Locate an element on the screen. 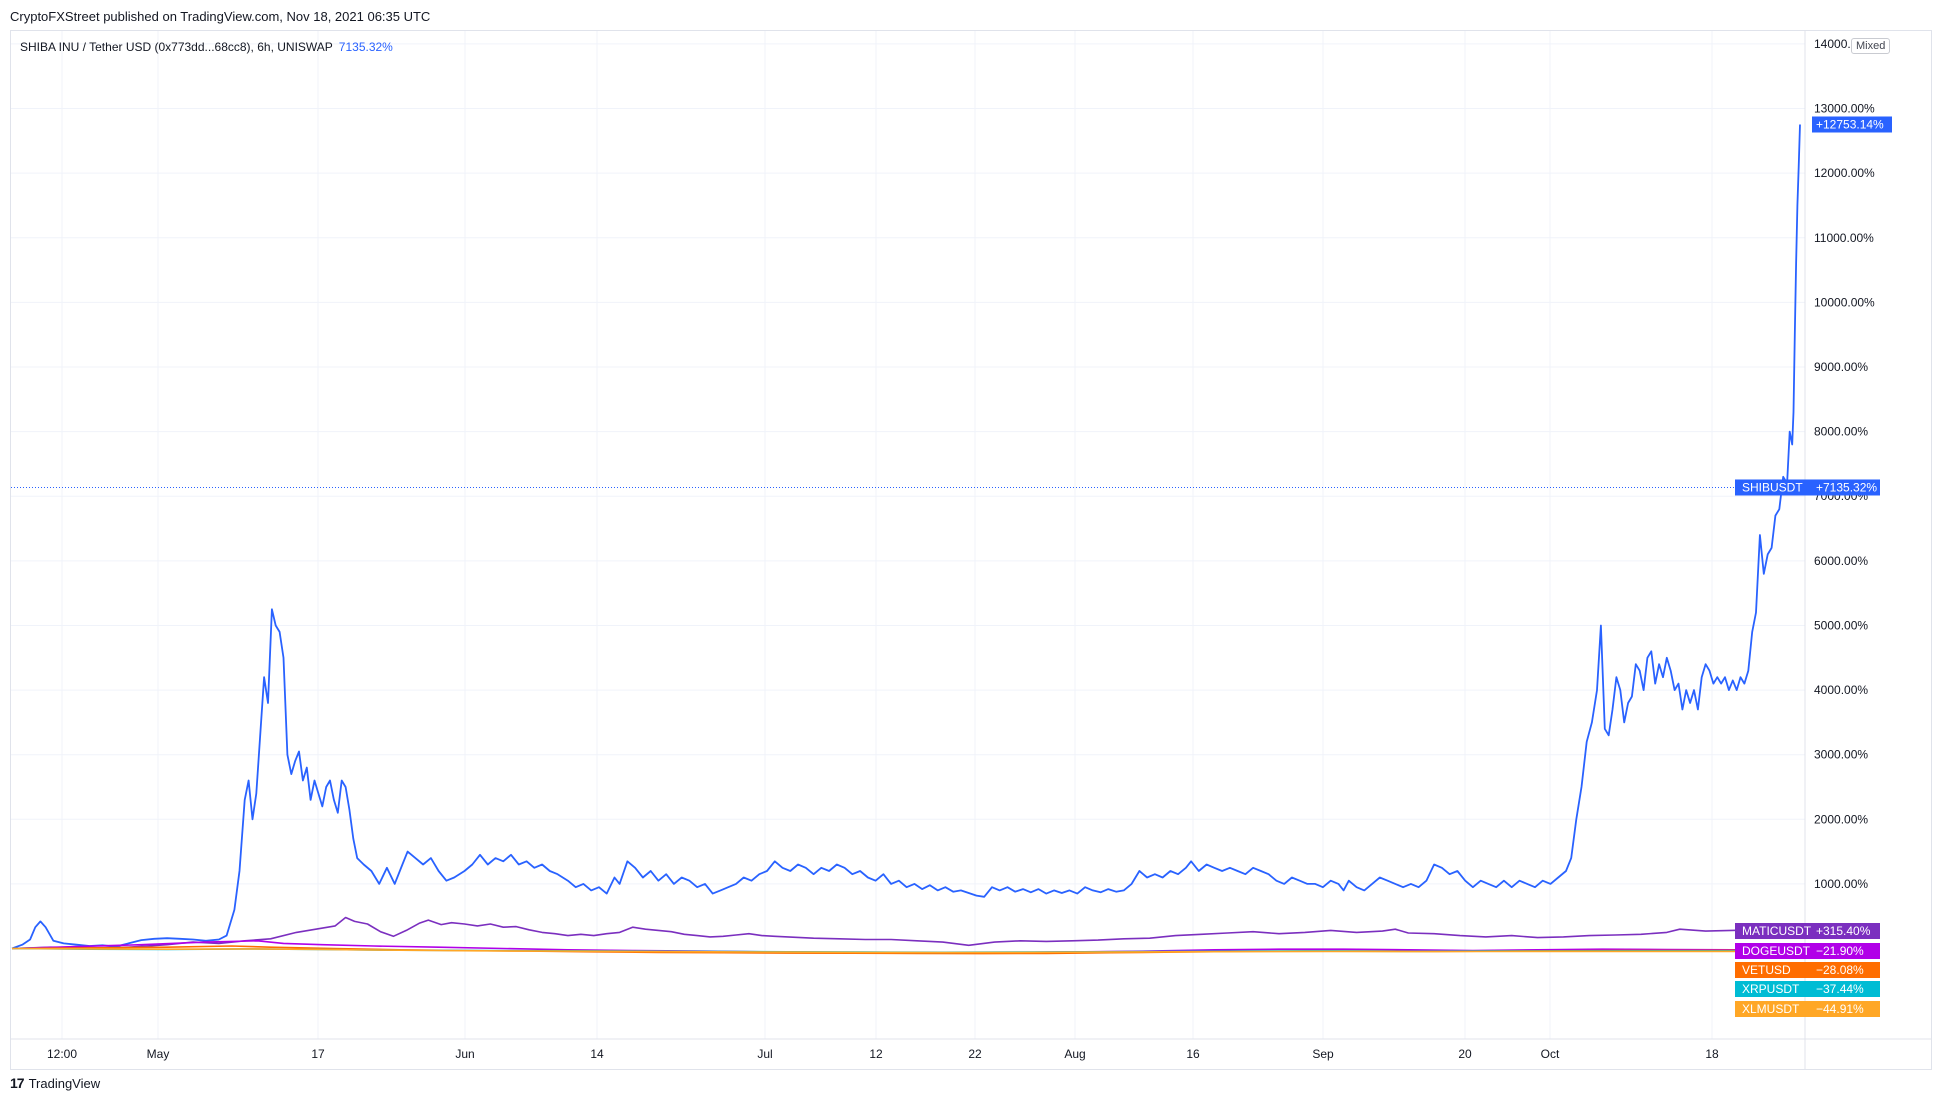  series-value-label: −37.44% is located at coordinates (1840, 989).